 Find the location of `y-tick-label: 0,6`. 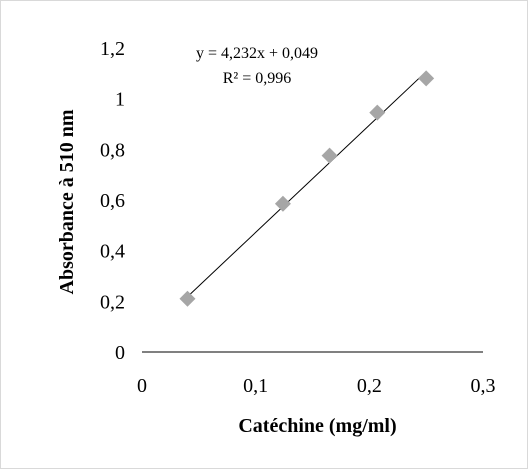

y-tick-label: 0,6 is located at coordinates (112, 201).